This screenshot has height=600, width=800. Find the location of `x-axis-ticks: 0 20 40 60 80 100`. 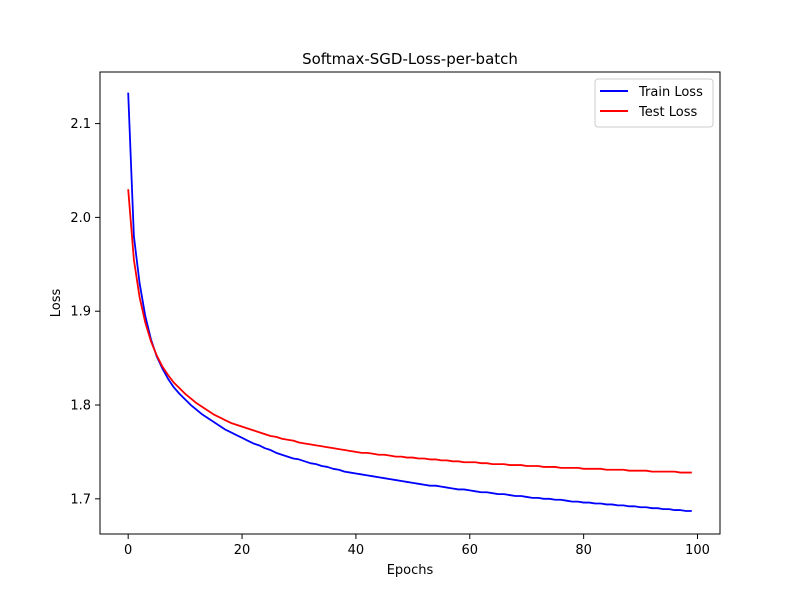

x-axis-ticks: 0 20 40 60 80 100 is located at coordinates (417, 546).